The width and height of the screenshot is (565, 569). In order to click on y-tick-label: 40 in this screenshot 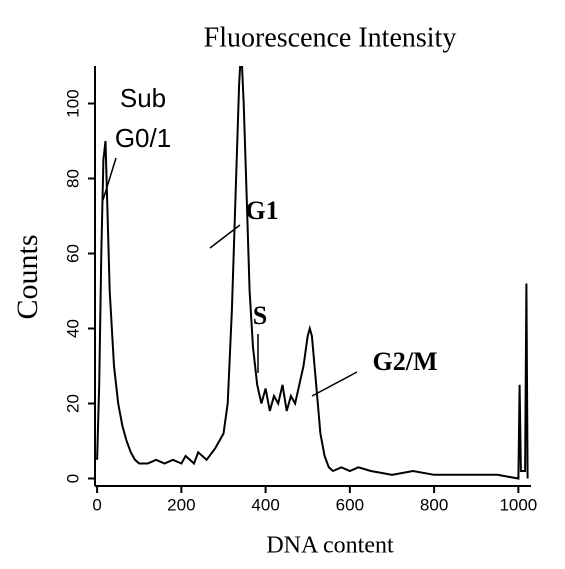, I will do `click(72, 328)`.